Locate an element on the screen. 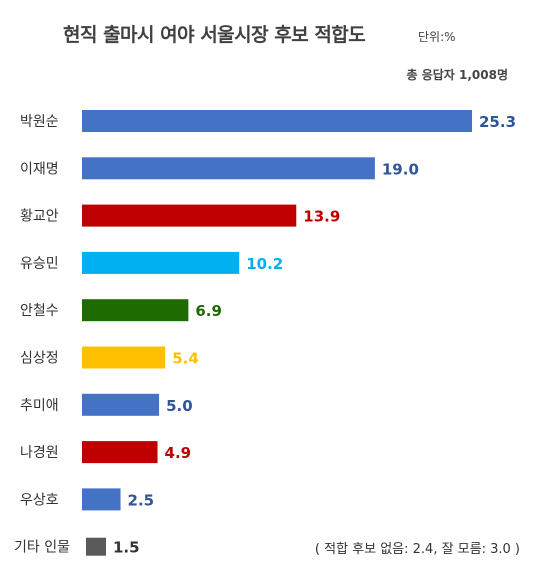  category-label: 추미애 is located at coordinates (39, 406).